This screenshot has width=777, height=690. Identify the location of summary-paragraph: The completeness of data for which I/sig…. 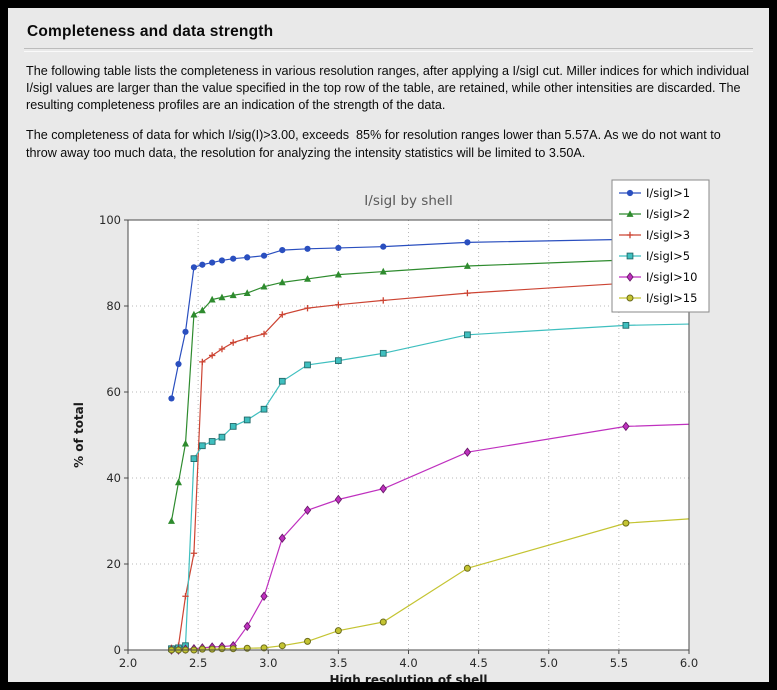
(375, 144).